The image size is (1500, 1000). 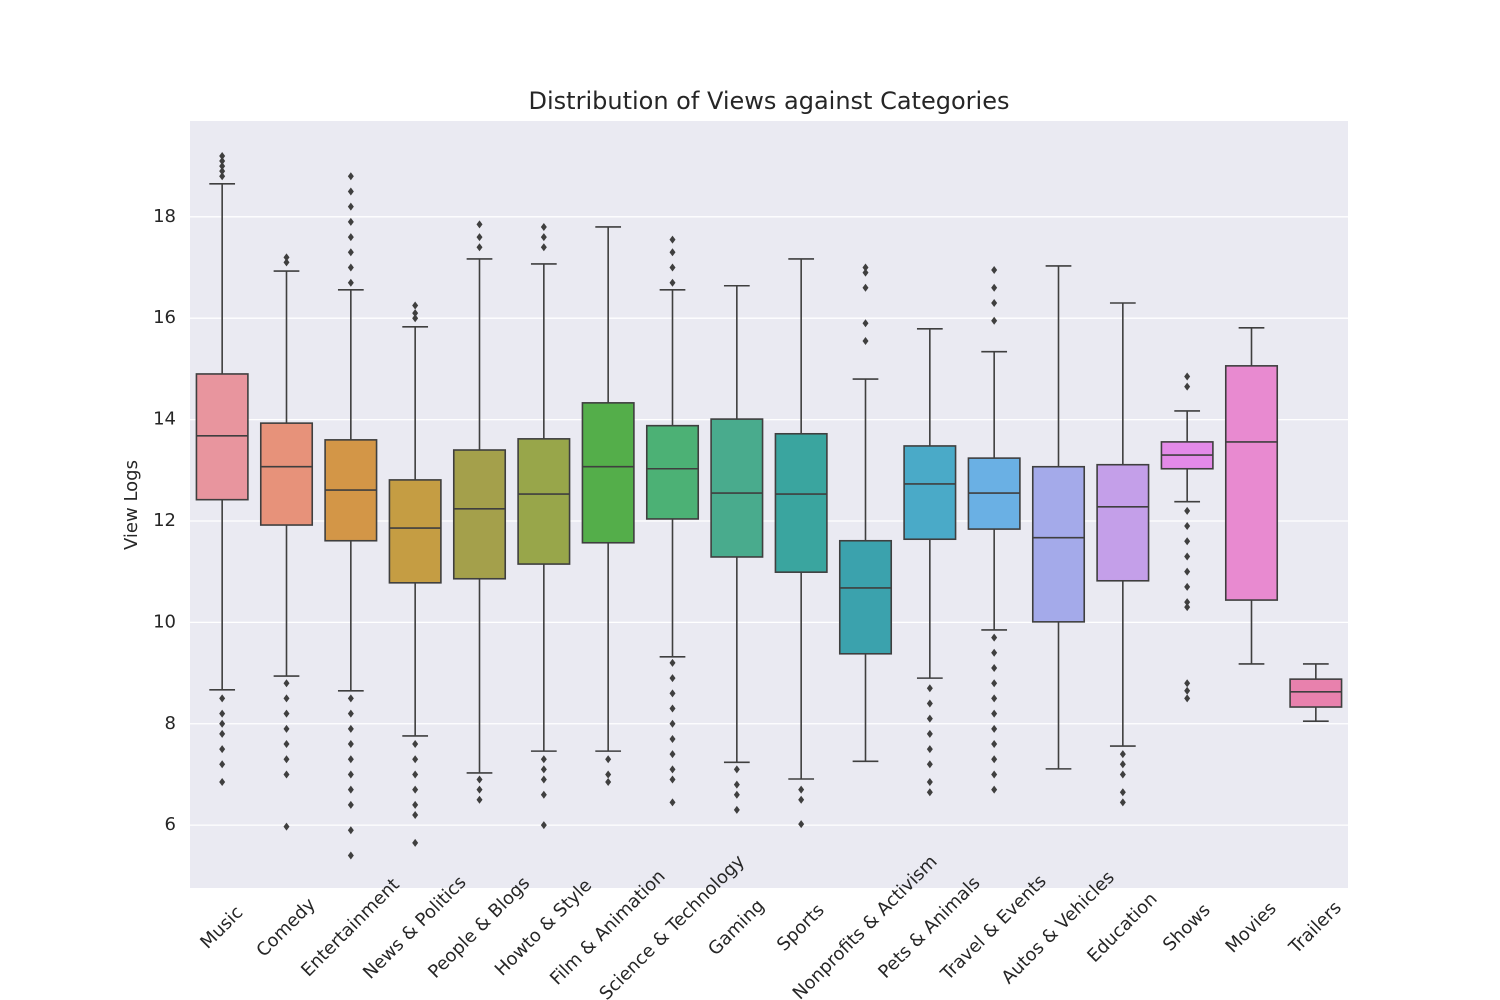 I want to click on x-tick-label: Movies, so click(x=1251, y=927).